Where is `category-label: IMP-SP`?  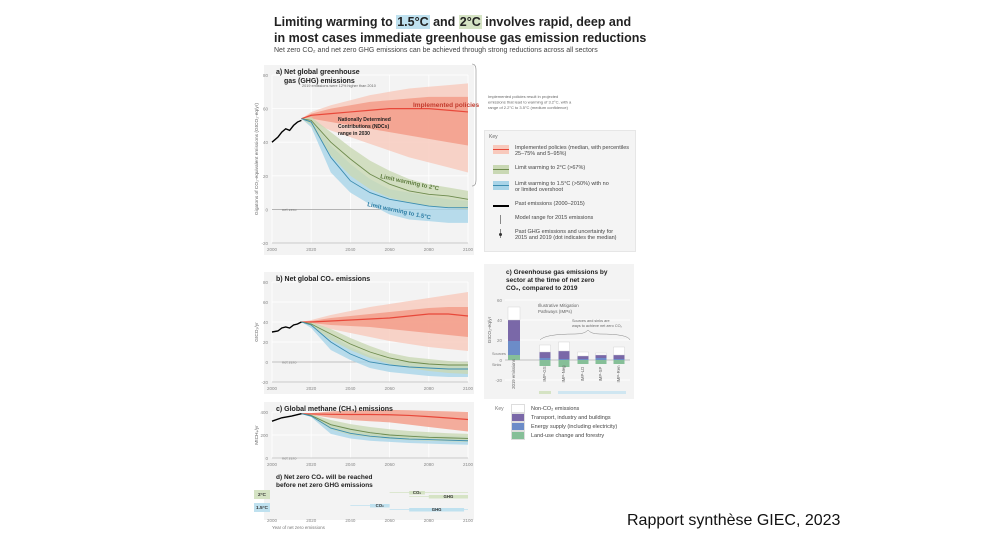 category-label: IMP-SP is located at coordinates (600, 373).